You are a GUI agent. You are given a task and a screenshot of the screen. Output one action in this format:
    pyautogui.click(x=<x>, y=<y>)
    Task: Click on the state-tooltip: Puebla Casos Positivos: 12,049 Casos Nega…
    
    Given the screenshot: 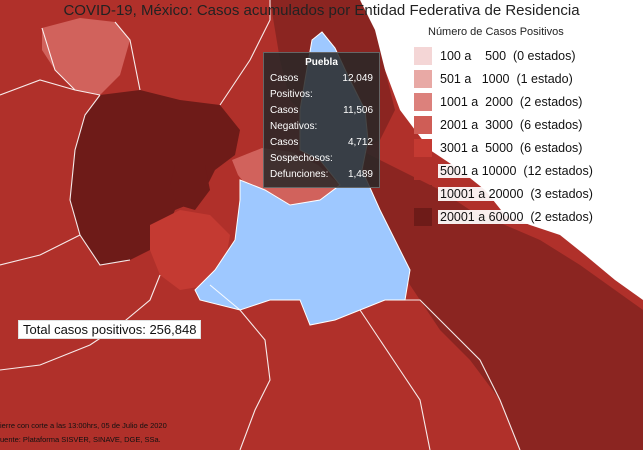 What is the action you would take?
    pyautogui.click(x=321, y=120)
    